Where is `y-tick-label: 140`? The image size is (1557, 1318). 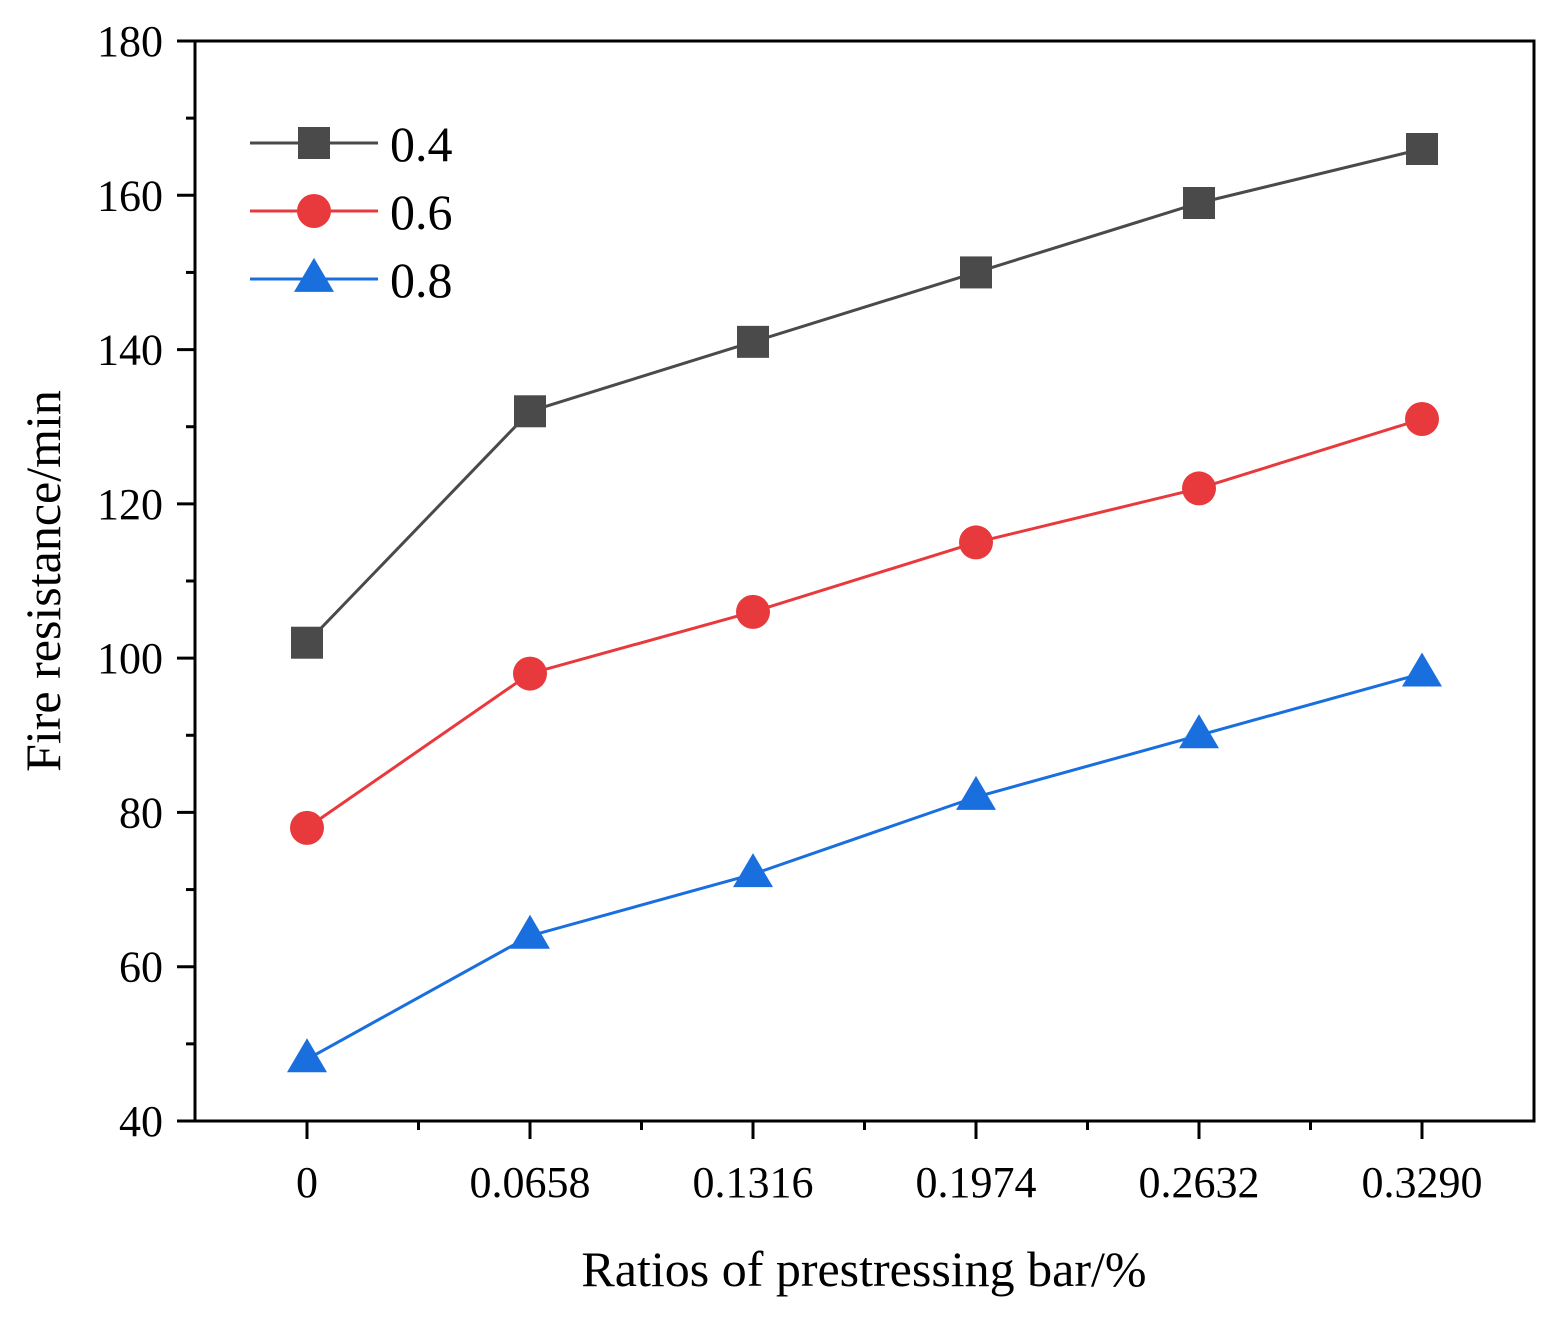 y-tick-label: 140 is located at coordinates (130, 350).